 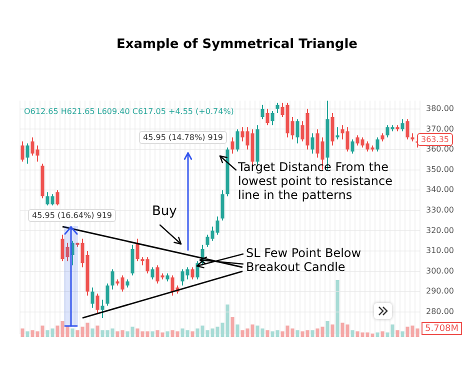 I want to click on annotation: SL Few Point Below Breakout Candle, so click(x=304, y=260).